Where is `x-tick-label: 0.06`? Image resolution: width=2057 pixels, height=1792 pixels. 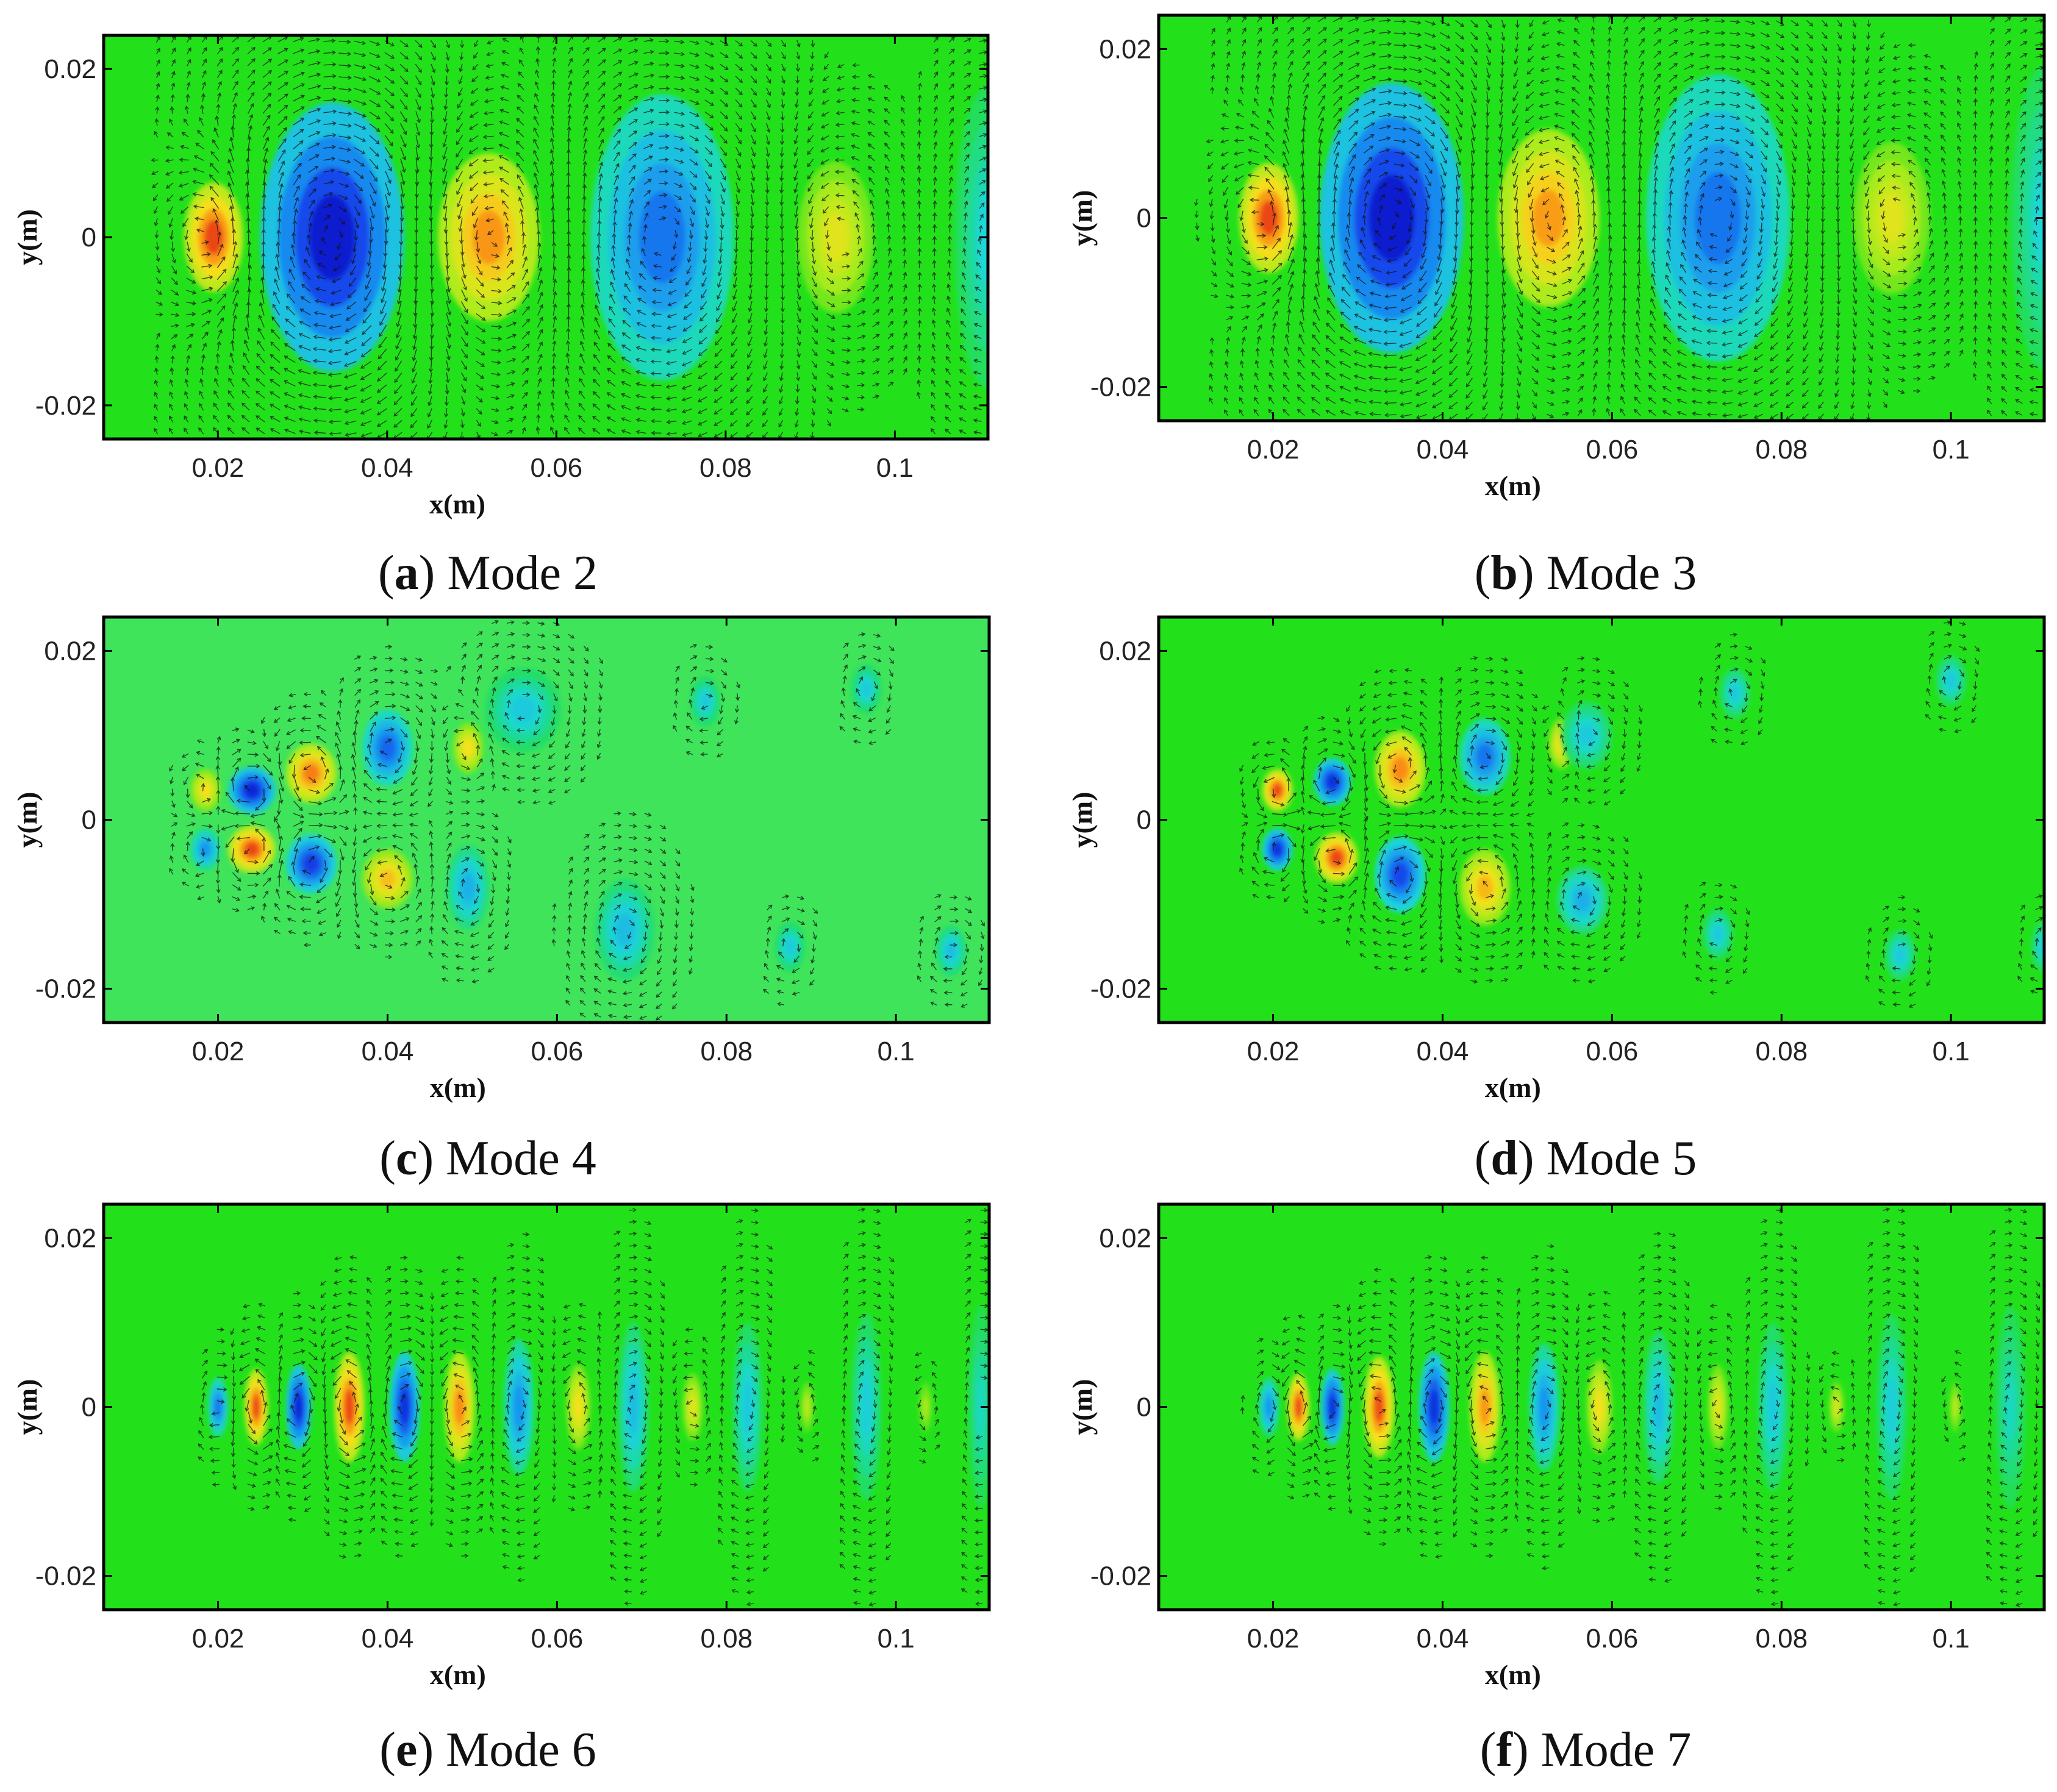 x-tick-label: 0.06 is located at coordinates (1612, 450).